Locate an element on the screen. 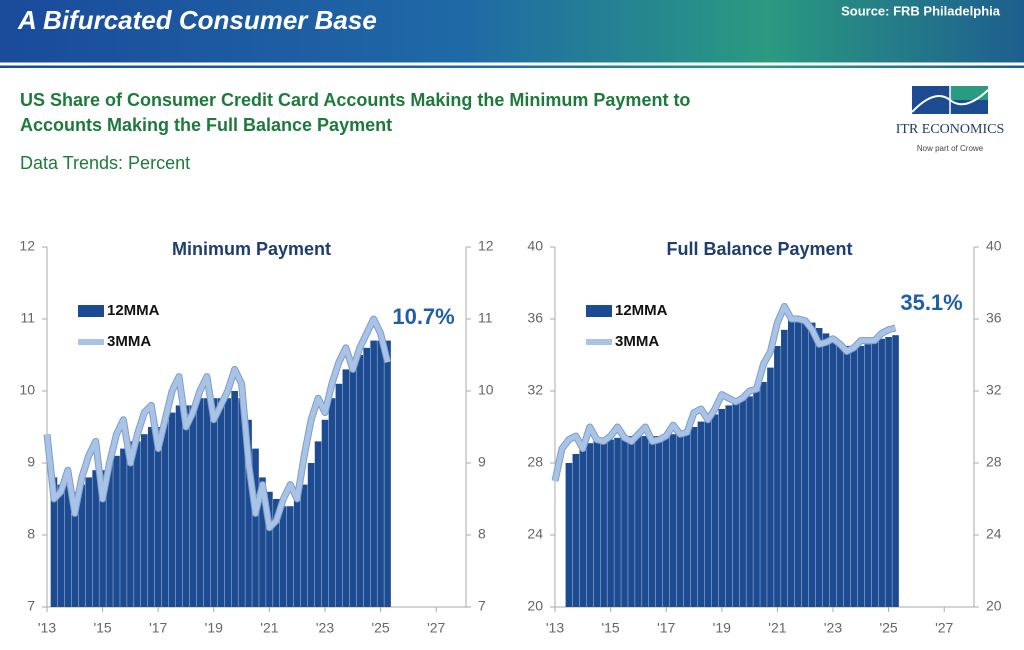 Image resolution: width=1024 pixels, height=650 pixels. legend-label: 12MMA is located at coordinates (133, 310).